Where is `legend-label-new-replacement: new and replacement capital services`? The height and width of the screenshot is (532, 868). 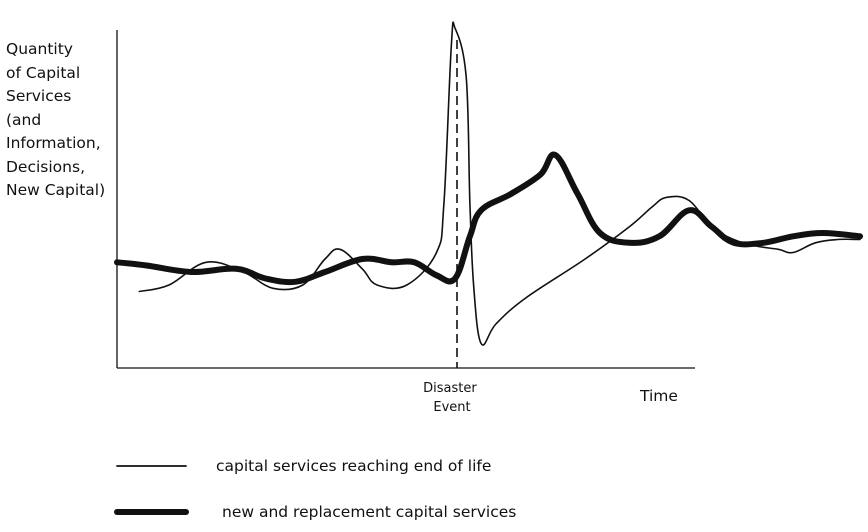
legend-label-new-replacement: new and replacement capital services is located at coordinates (369, 512).